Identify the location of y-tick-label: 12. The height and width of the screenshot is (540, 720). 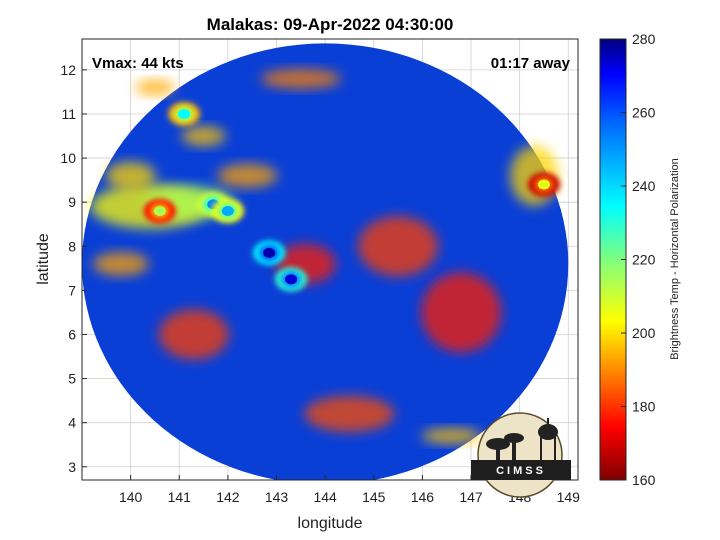
(68, 70).